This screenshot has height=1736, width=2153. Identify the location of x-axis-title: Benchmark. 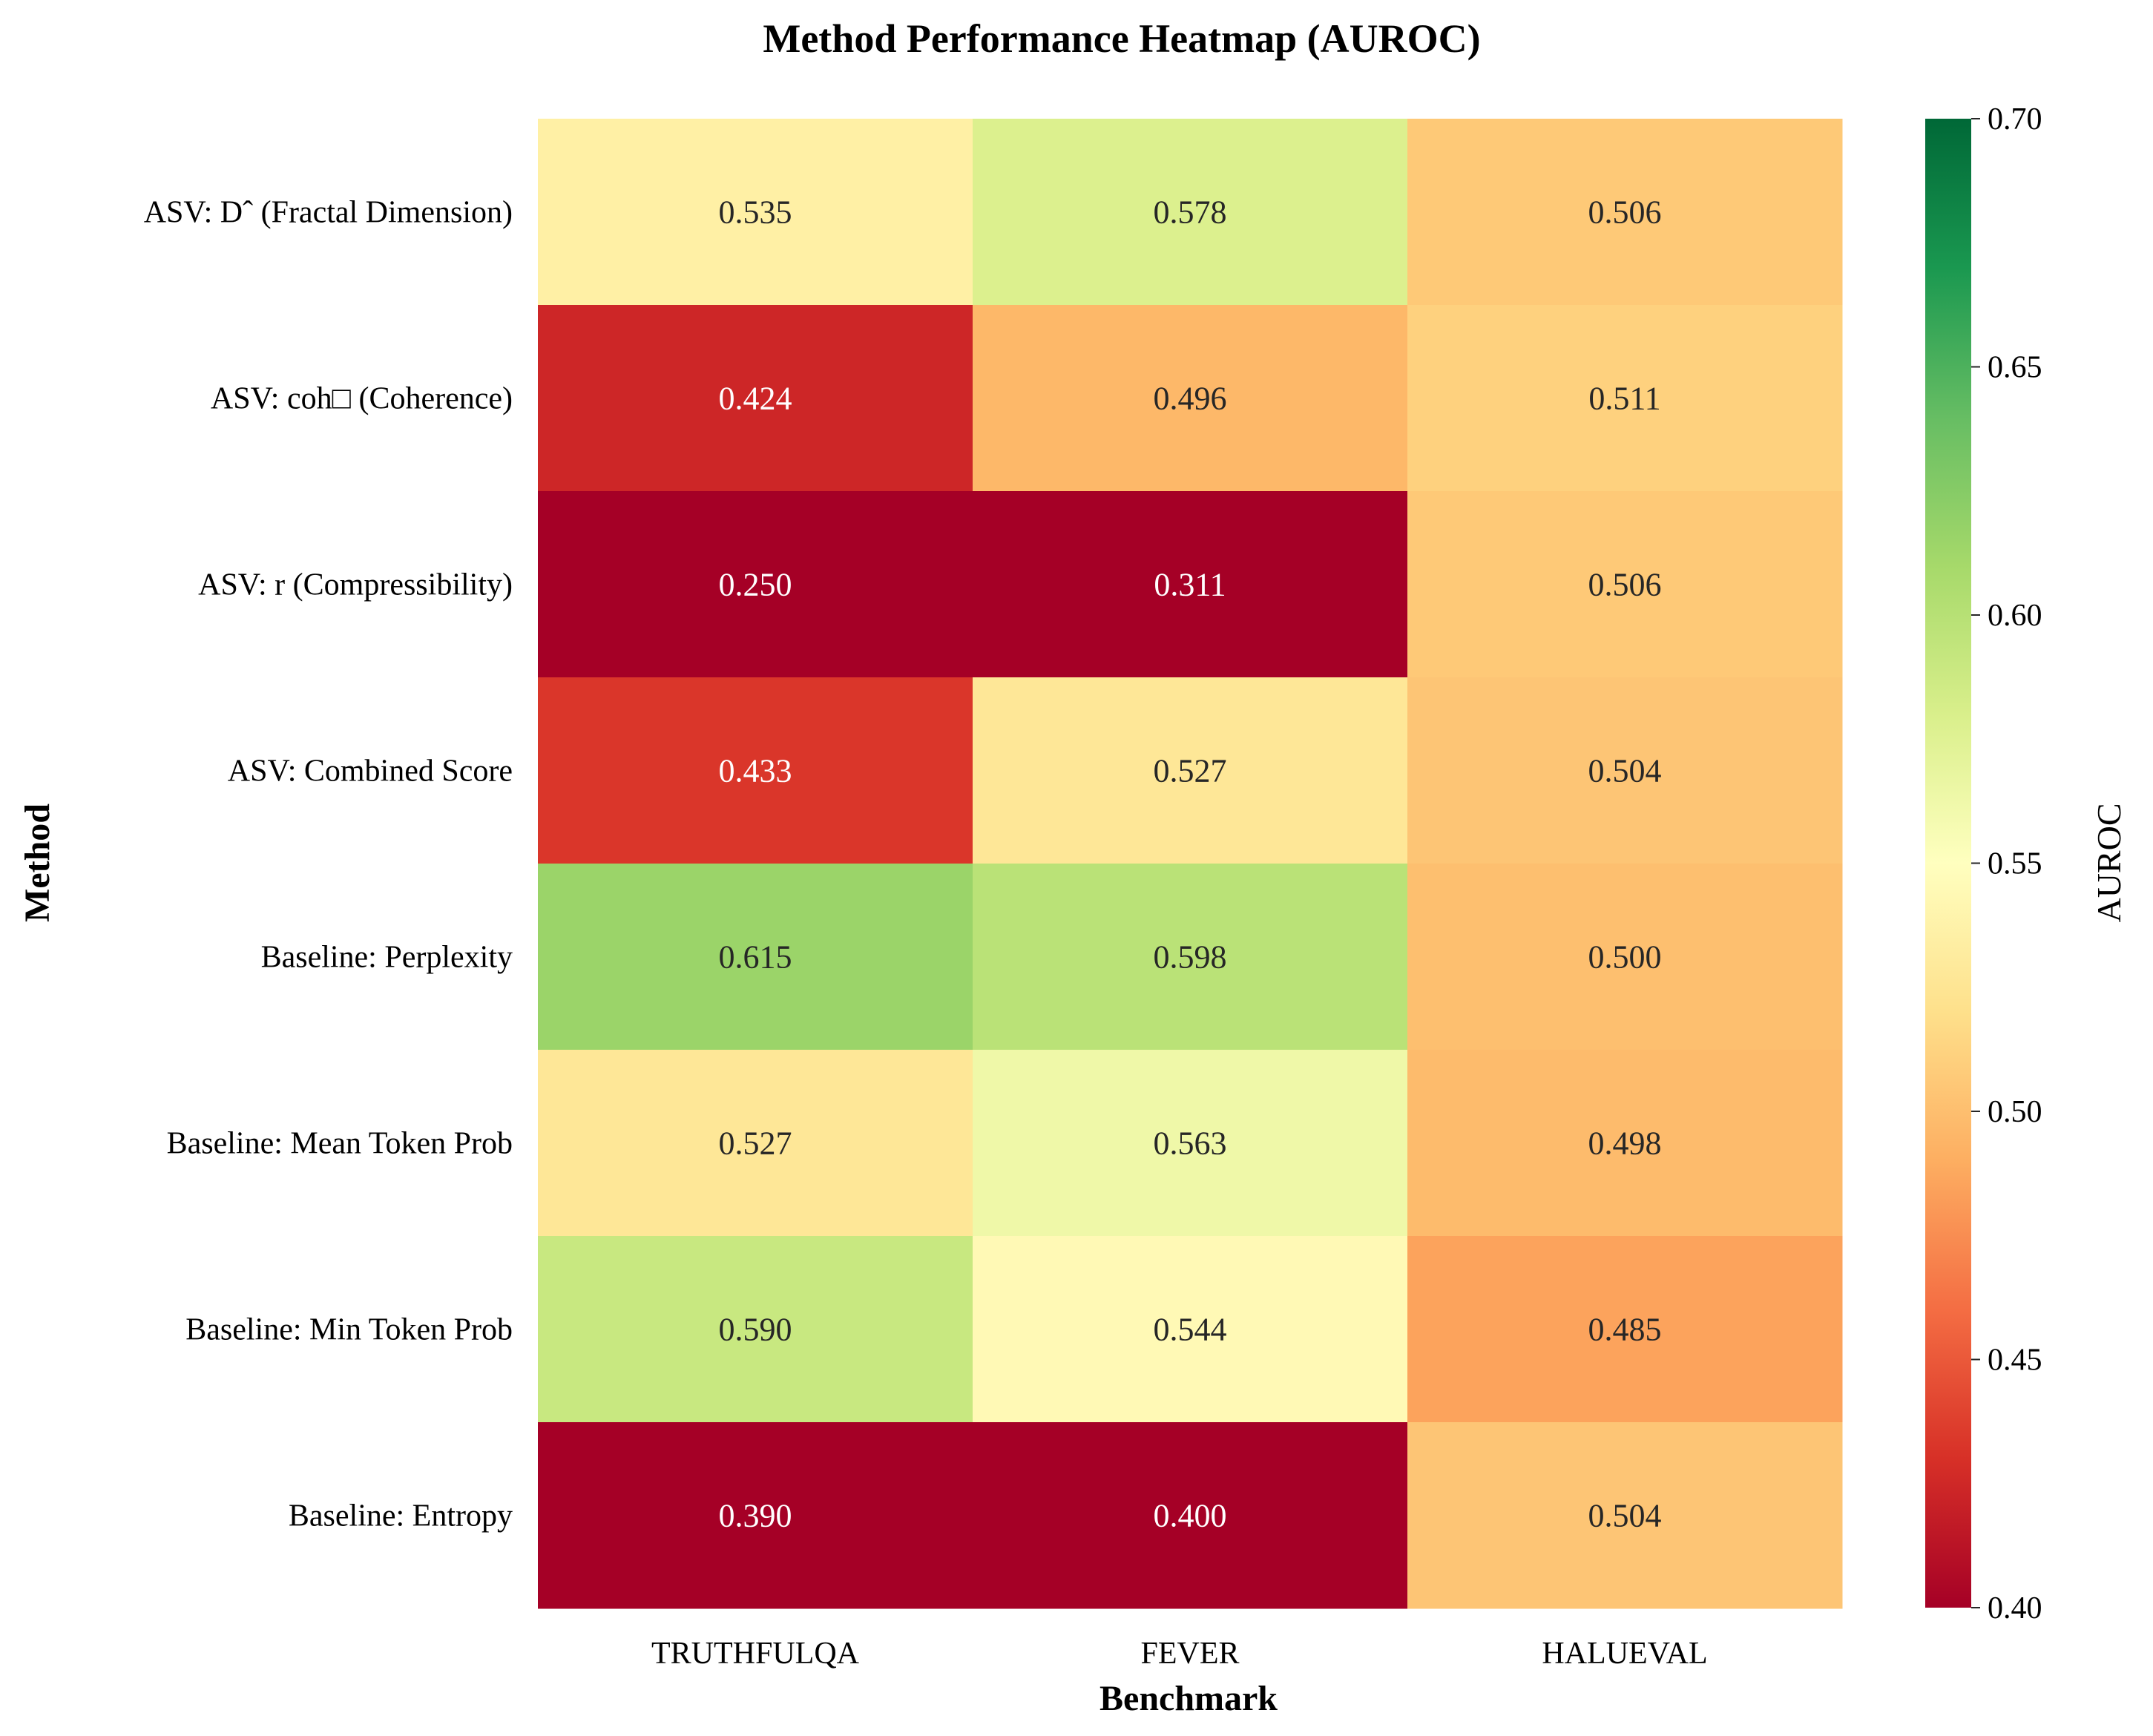
(1188, 1699).